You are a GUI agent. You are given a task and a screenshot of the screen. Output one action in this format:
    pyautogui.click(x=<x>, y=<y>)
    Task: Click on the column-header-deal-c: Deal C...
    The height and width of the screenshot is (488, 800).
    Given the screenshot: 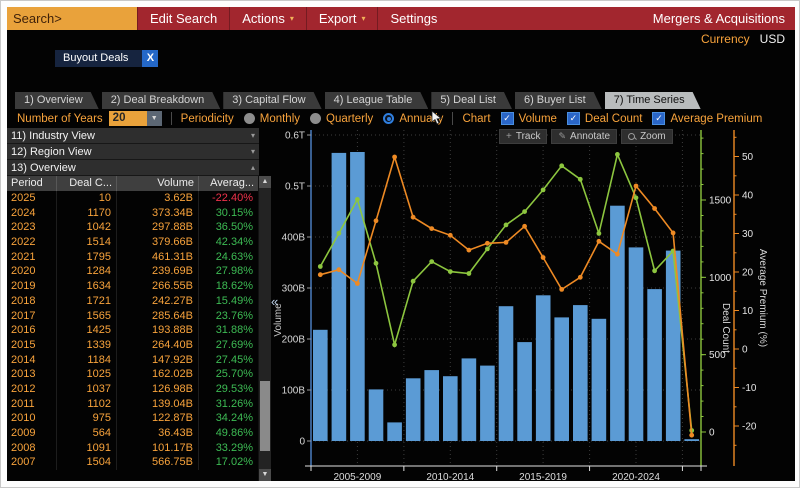 What is the action you would take?
    pyautogui.click(x=87, y=183)
    